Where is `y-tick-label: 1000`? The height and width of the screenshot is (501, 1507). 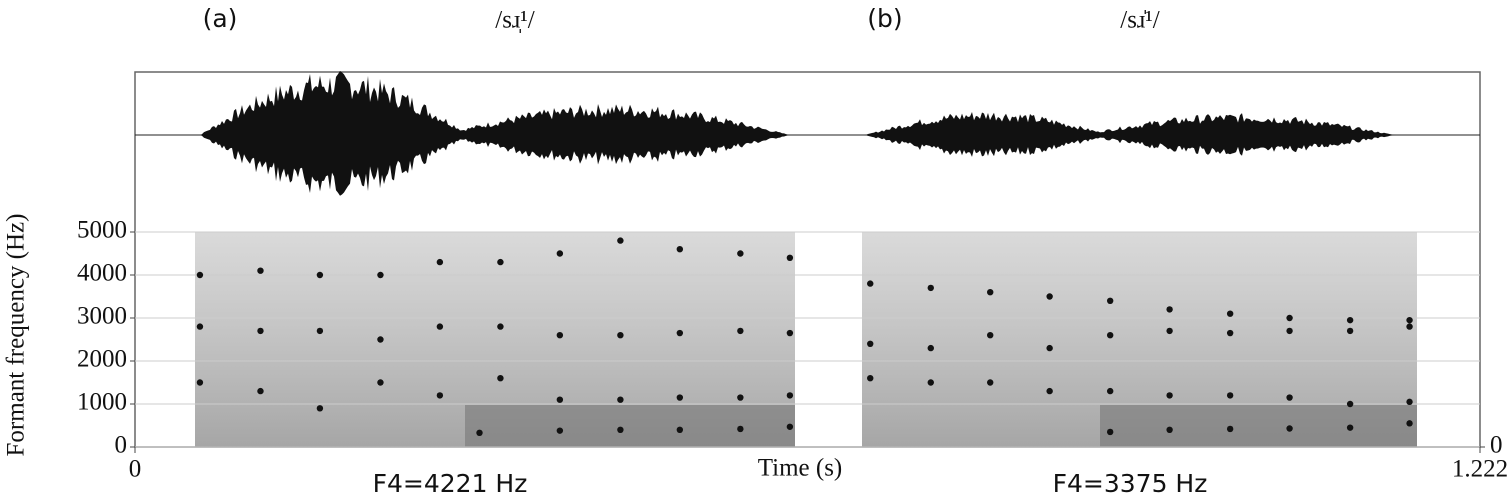 y-tick-label: 1000 is located at coordinates (102, 402).